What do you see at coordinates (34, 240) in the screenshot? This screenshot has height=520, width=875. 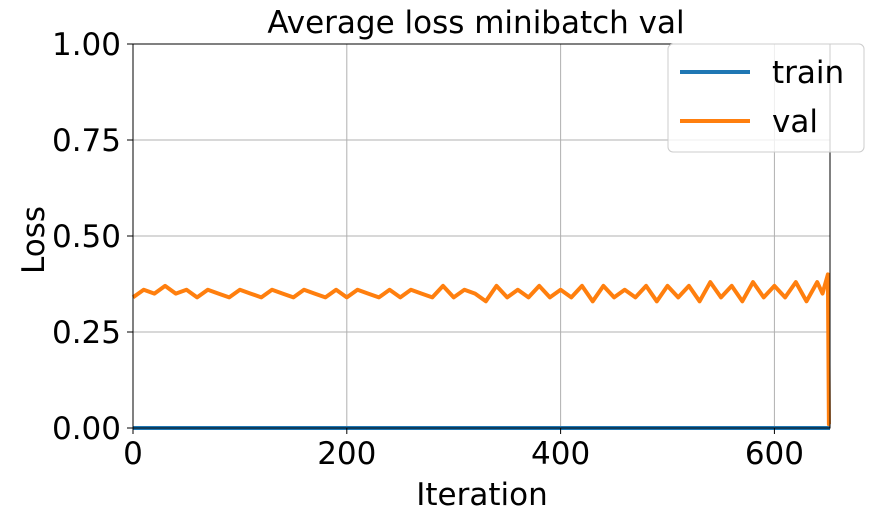 I see `y-axis-label: Loss` at bounding box center [34, 240].